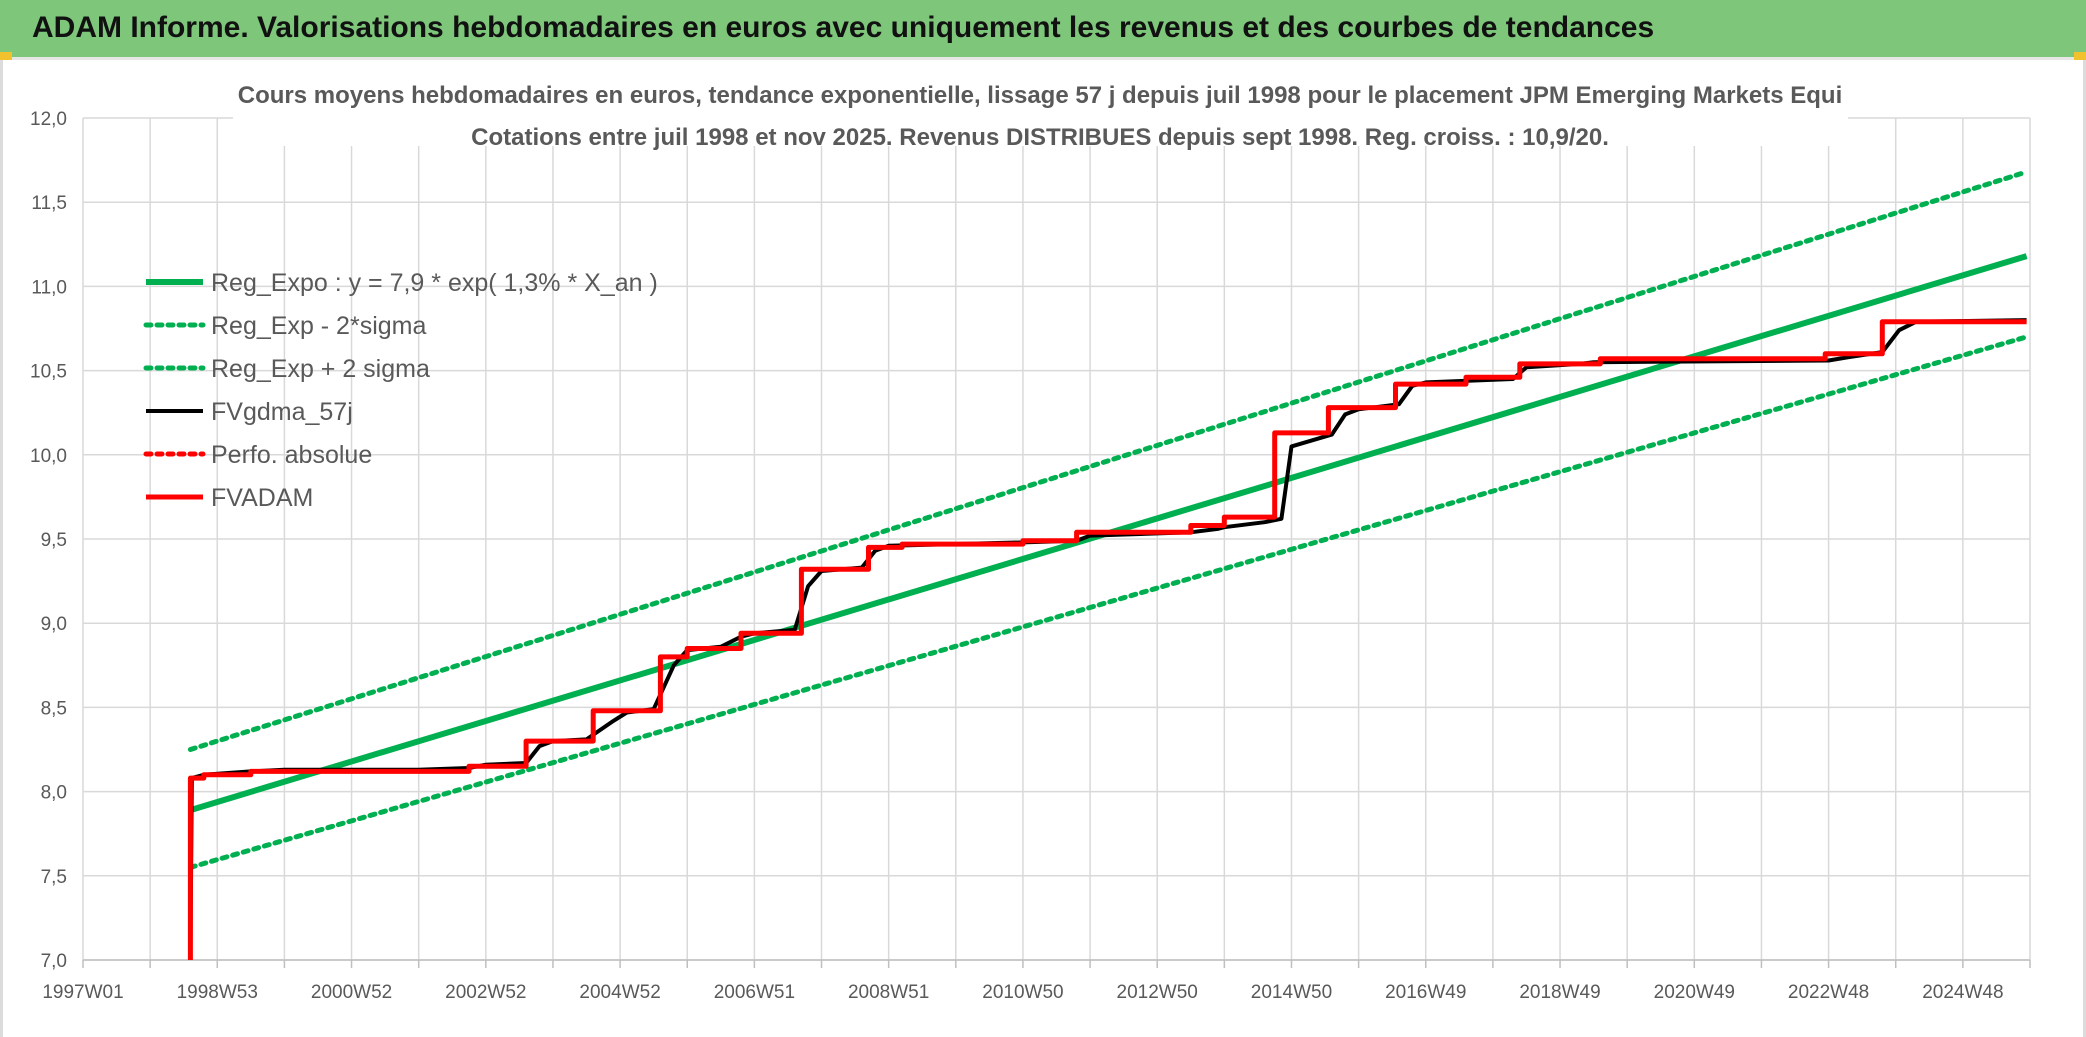 This screenshot has height=1037, width=2086. What do you see at coordinates (318, 326) in the screenshot?
I see `legend-entry-label: Reg_Exp - 2*sigma` at bounding box center [318, 326].